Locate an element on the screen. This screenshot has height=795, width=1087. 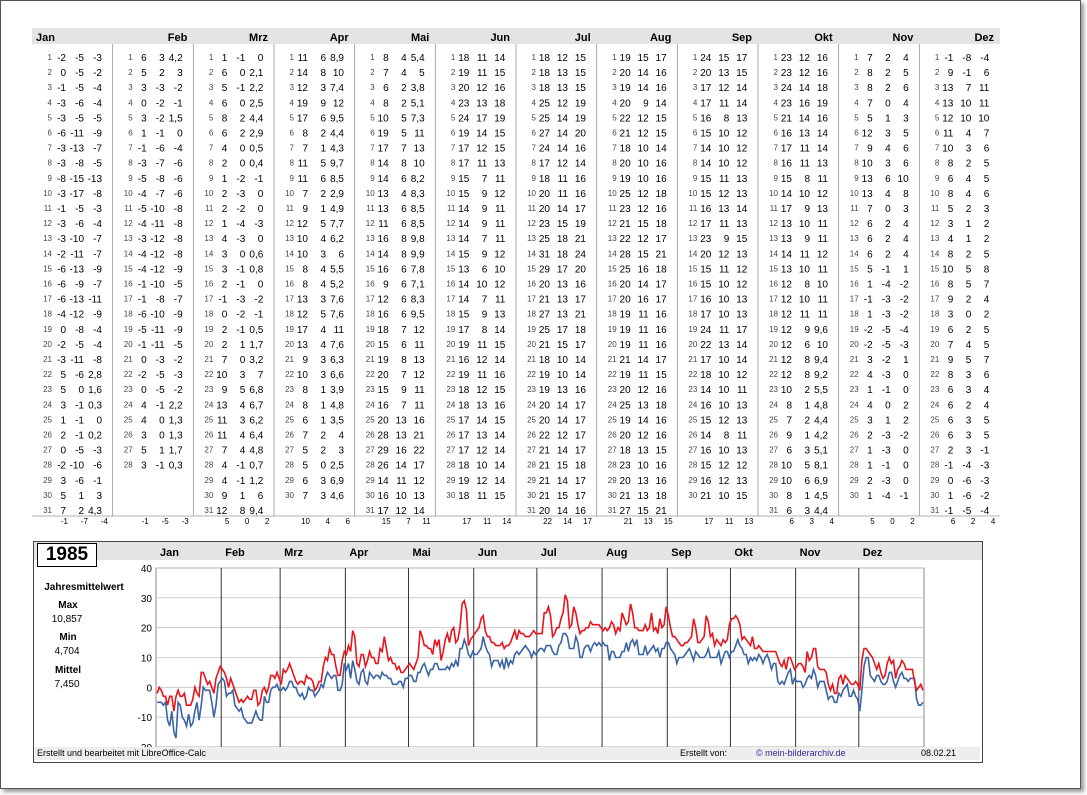
table-cell-mrz: 1 is located at coordinates (225, 58).